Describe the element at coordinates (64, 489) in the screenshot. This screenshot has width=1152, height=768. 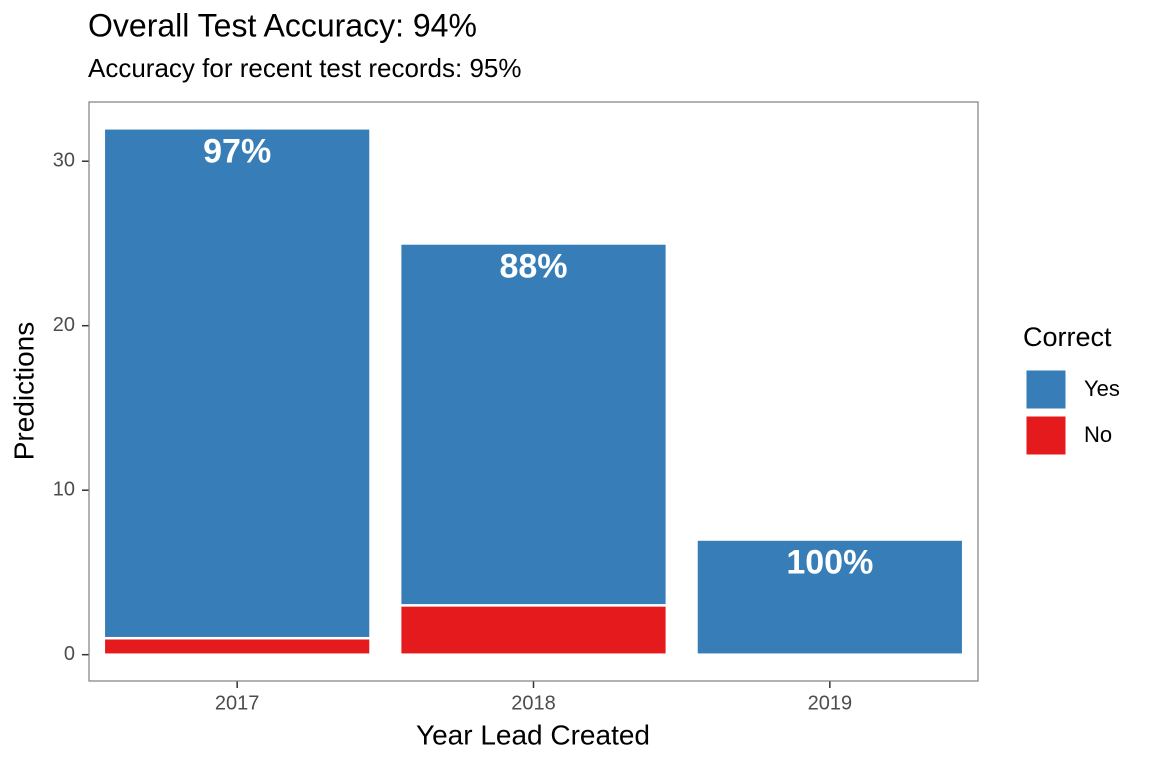
I see `y-tick-label: 10` at that location.